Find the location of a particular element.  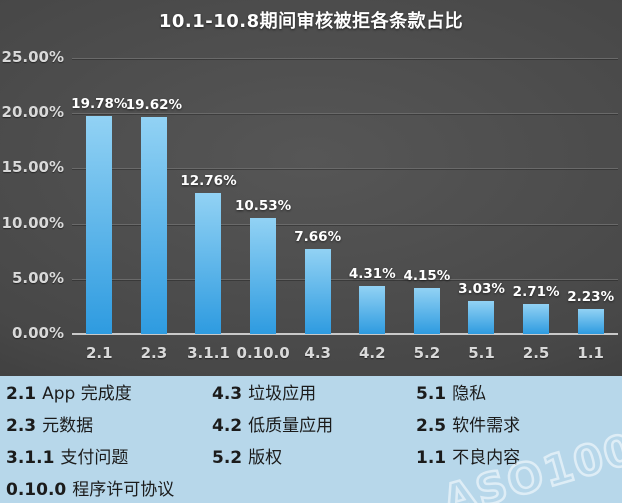

legend-item-code: 5.2 is located at coordinates (227, 458).